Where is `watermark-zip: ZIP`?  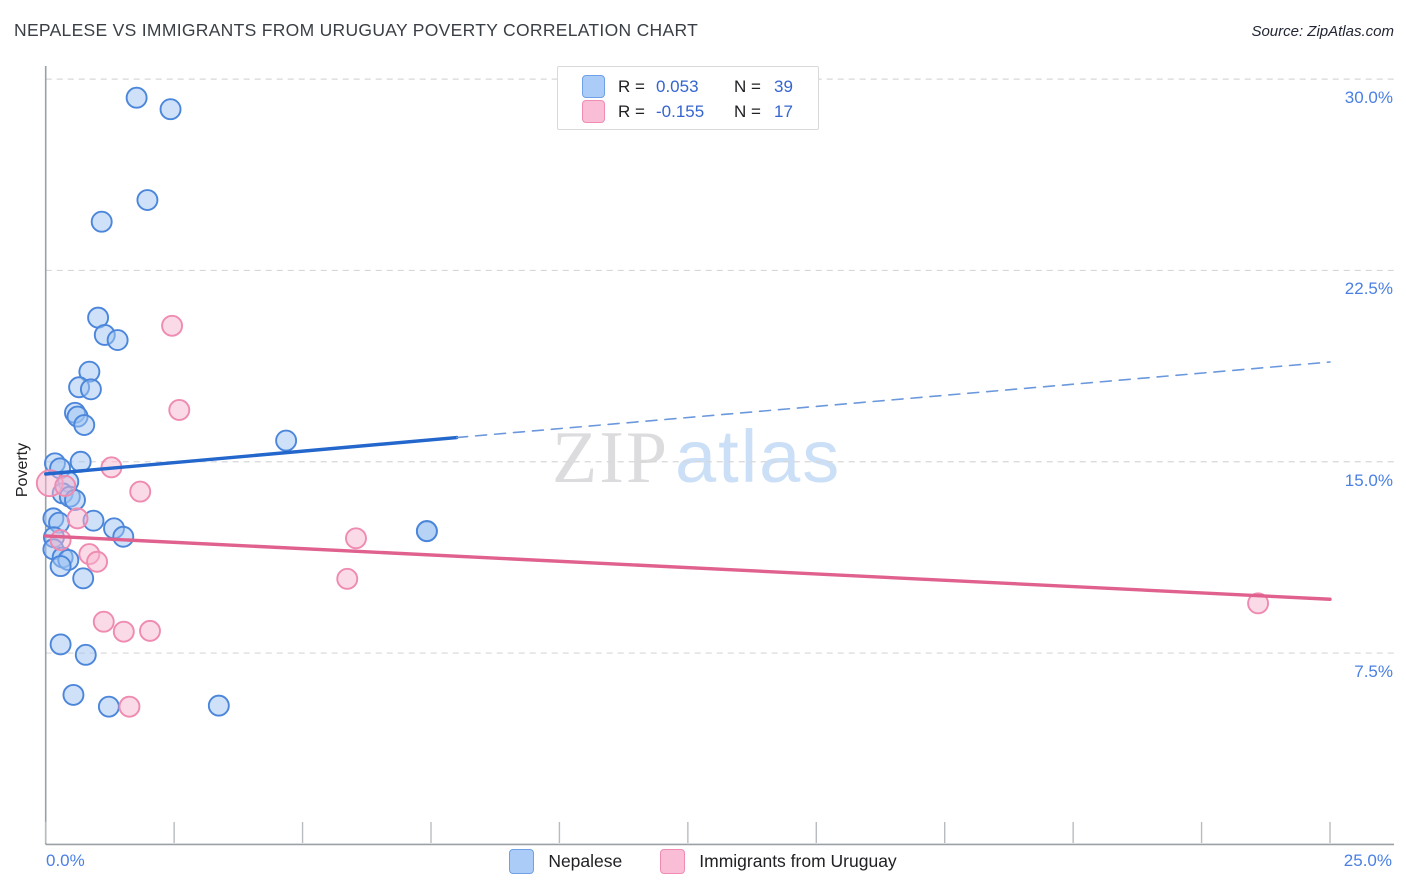 watermark-zip: ZIP is located at coordinates (610, 458).